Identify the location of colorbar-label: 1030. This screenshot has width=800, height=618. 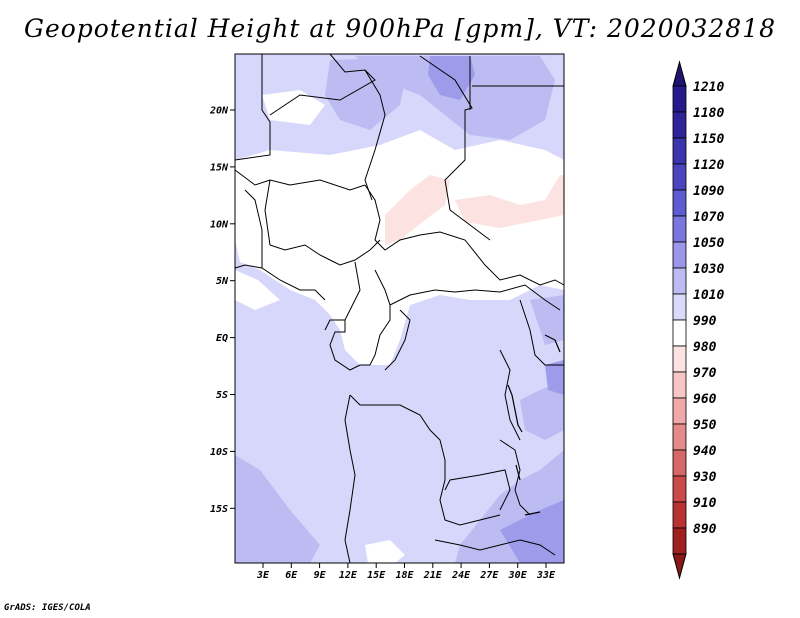
(708, 269).